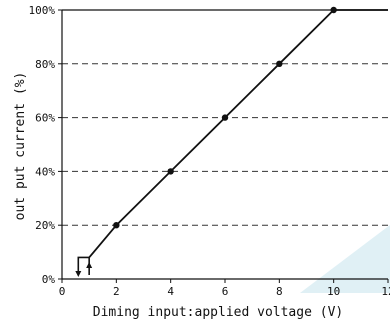 The height and width of the screenshot is (325, 390). Describe the element at coordinates (385, 291) in the screenshot. I see `x-tick-label: 12` at that location.